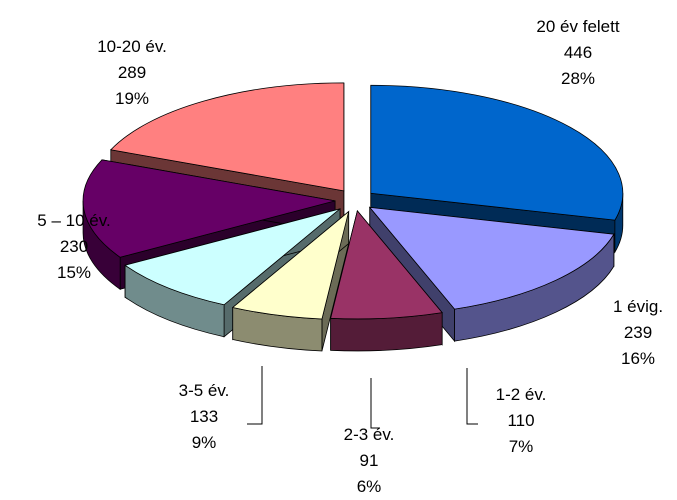 The width and height of the screenshot is (677, 500). I want to click on leader-lines, so click(362, 397).